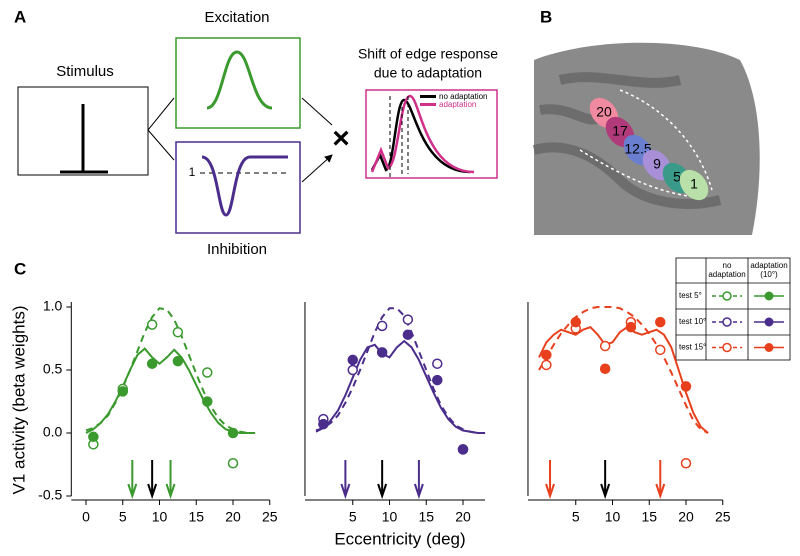 Image resolution: width=800 pixels, height=556 pixels. I want to click on shift-curve-no-adaptation, so click(420, 136).